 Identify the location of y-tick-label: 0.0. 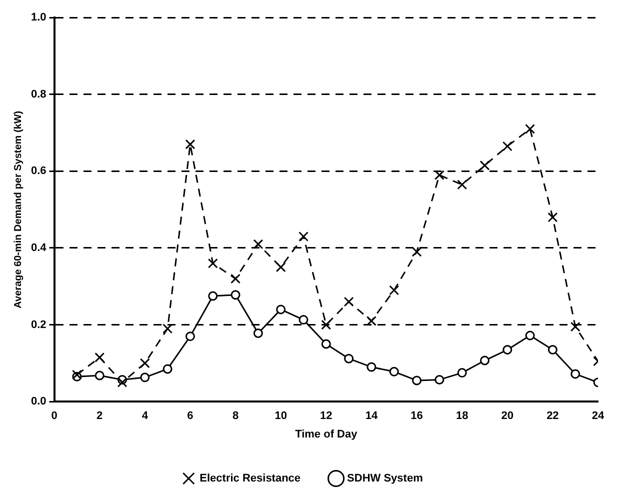
(38, 402).